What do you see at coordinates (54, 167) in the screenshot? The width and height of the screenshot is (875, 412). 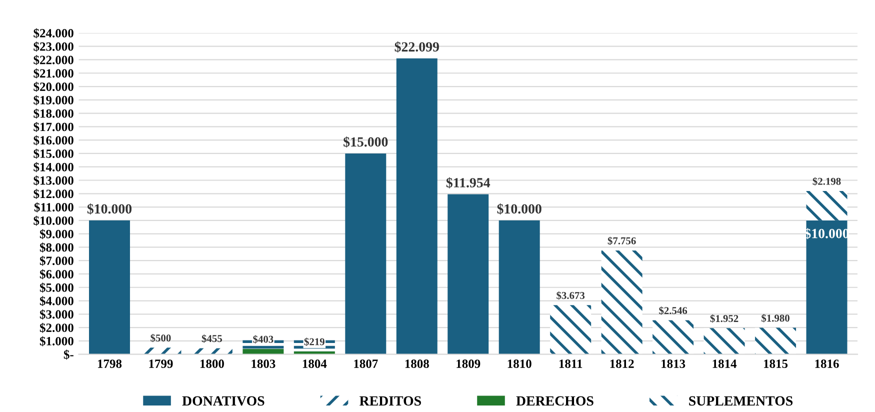 I see `y-tick-label: $14.000` at bounding box center [54, 167].